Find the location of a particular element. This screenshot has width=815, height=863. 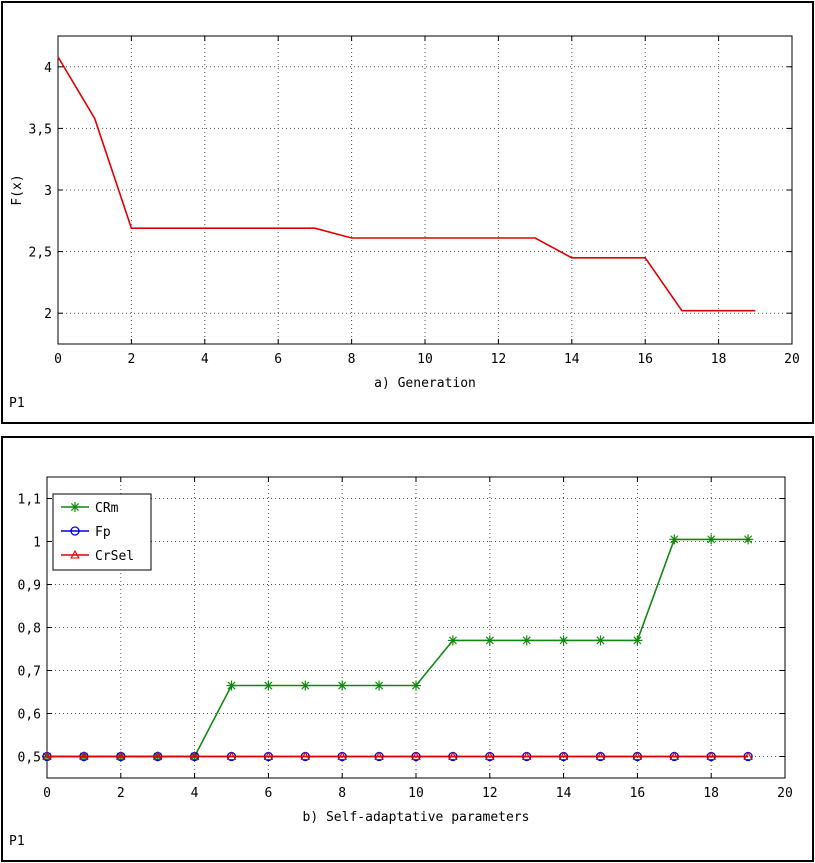

chart-b-legend-label: CRm is located at coordinates (107, 508).